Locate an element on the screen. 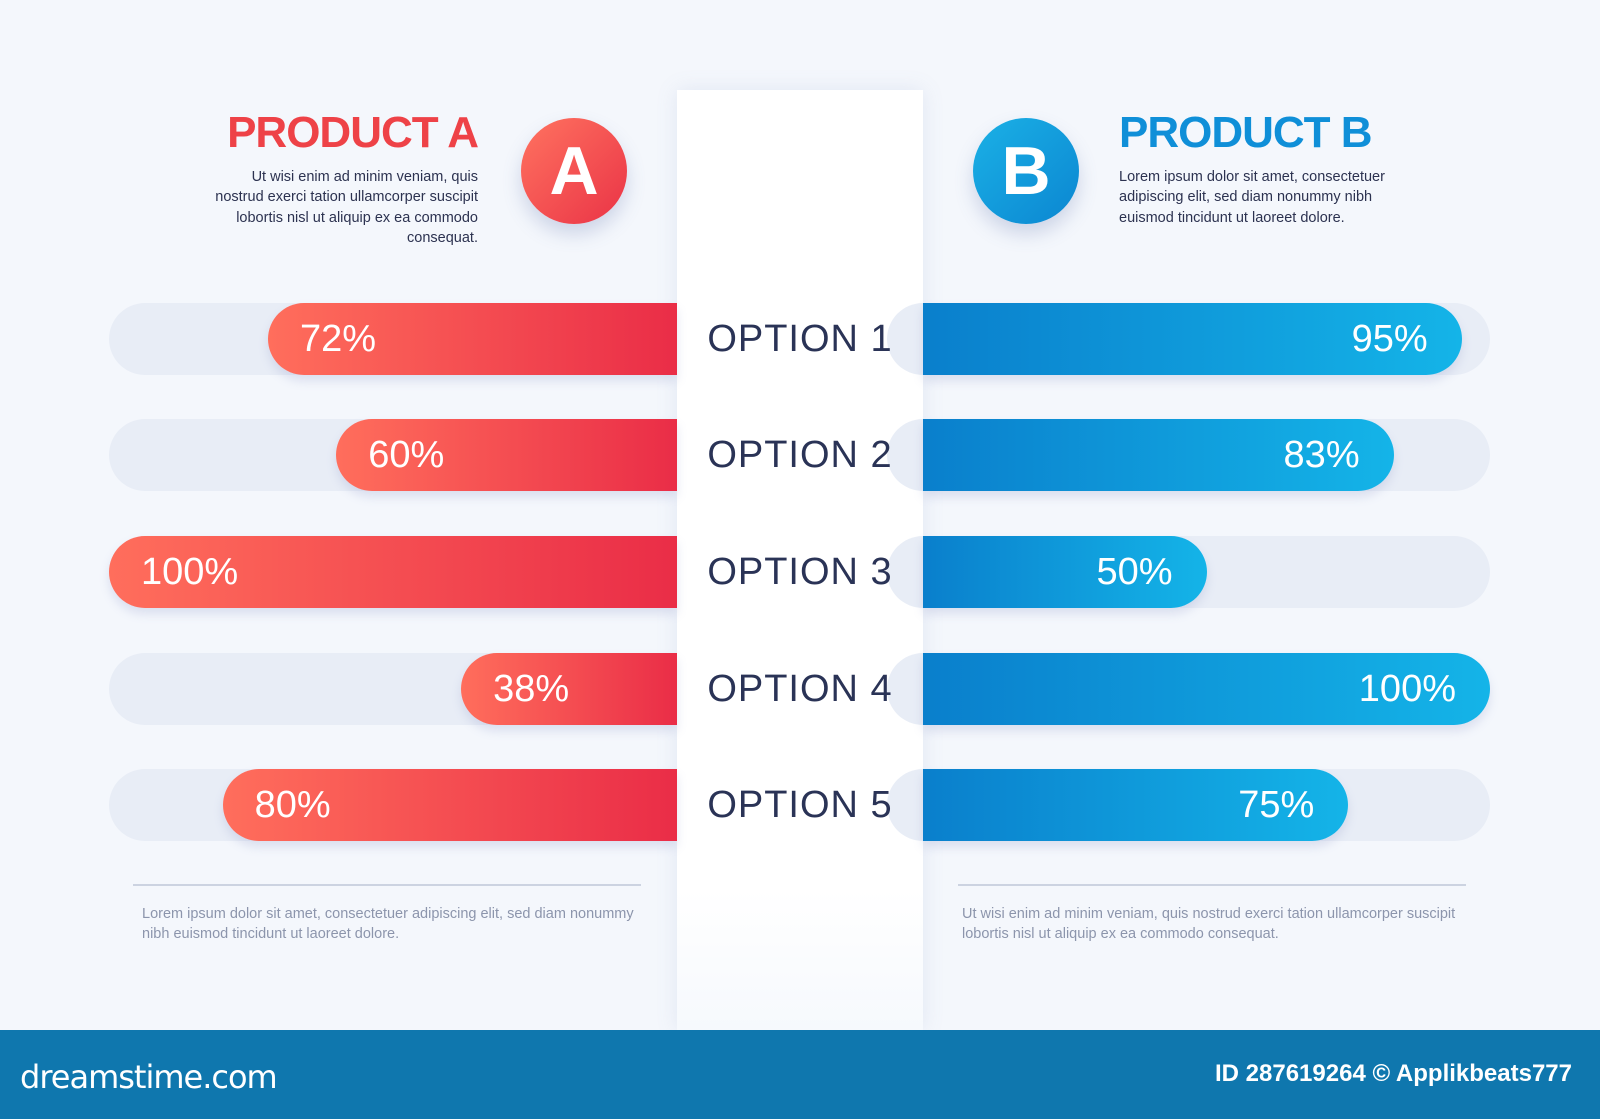  product-a-title: PRODUCT A is located at coordinates (353, 132).